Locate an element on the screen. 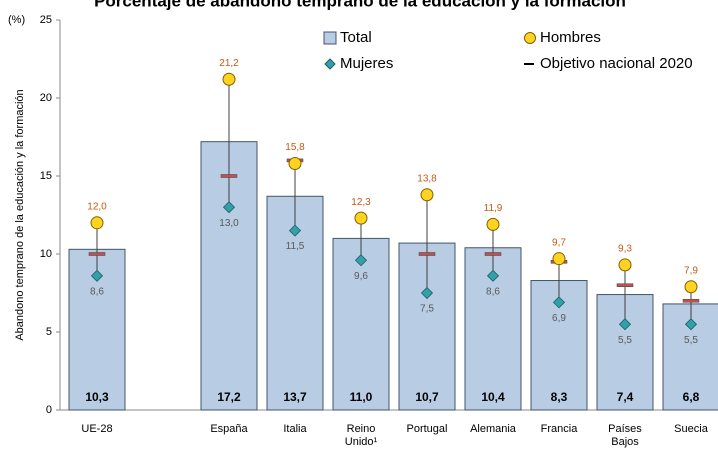 Image resolution: width=718 pixels, height=450 pixels. mujeres-label: 6,9 is located at coordinates (559, 318).